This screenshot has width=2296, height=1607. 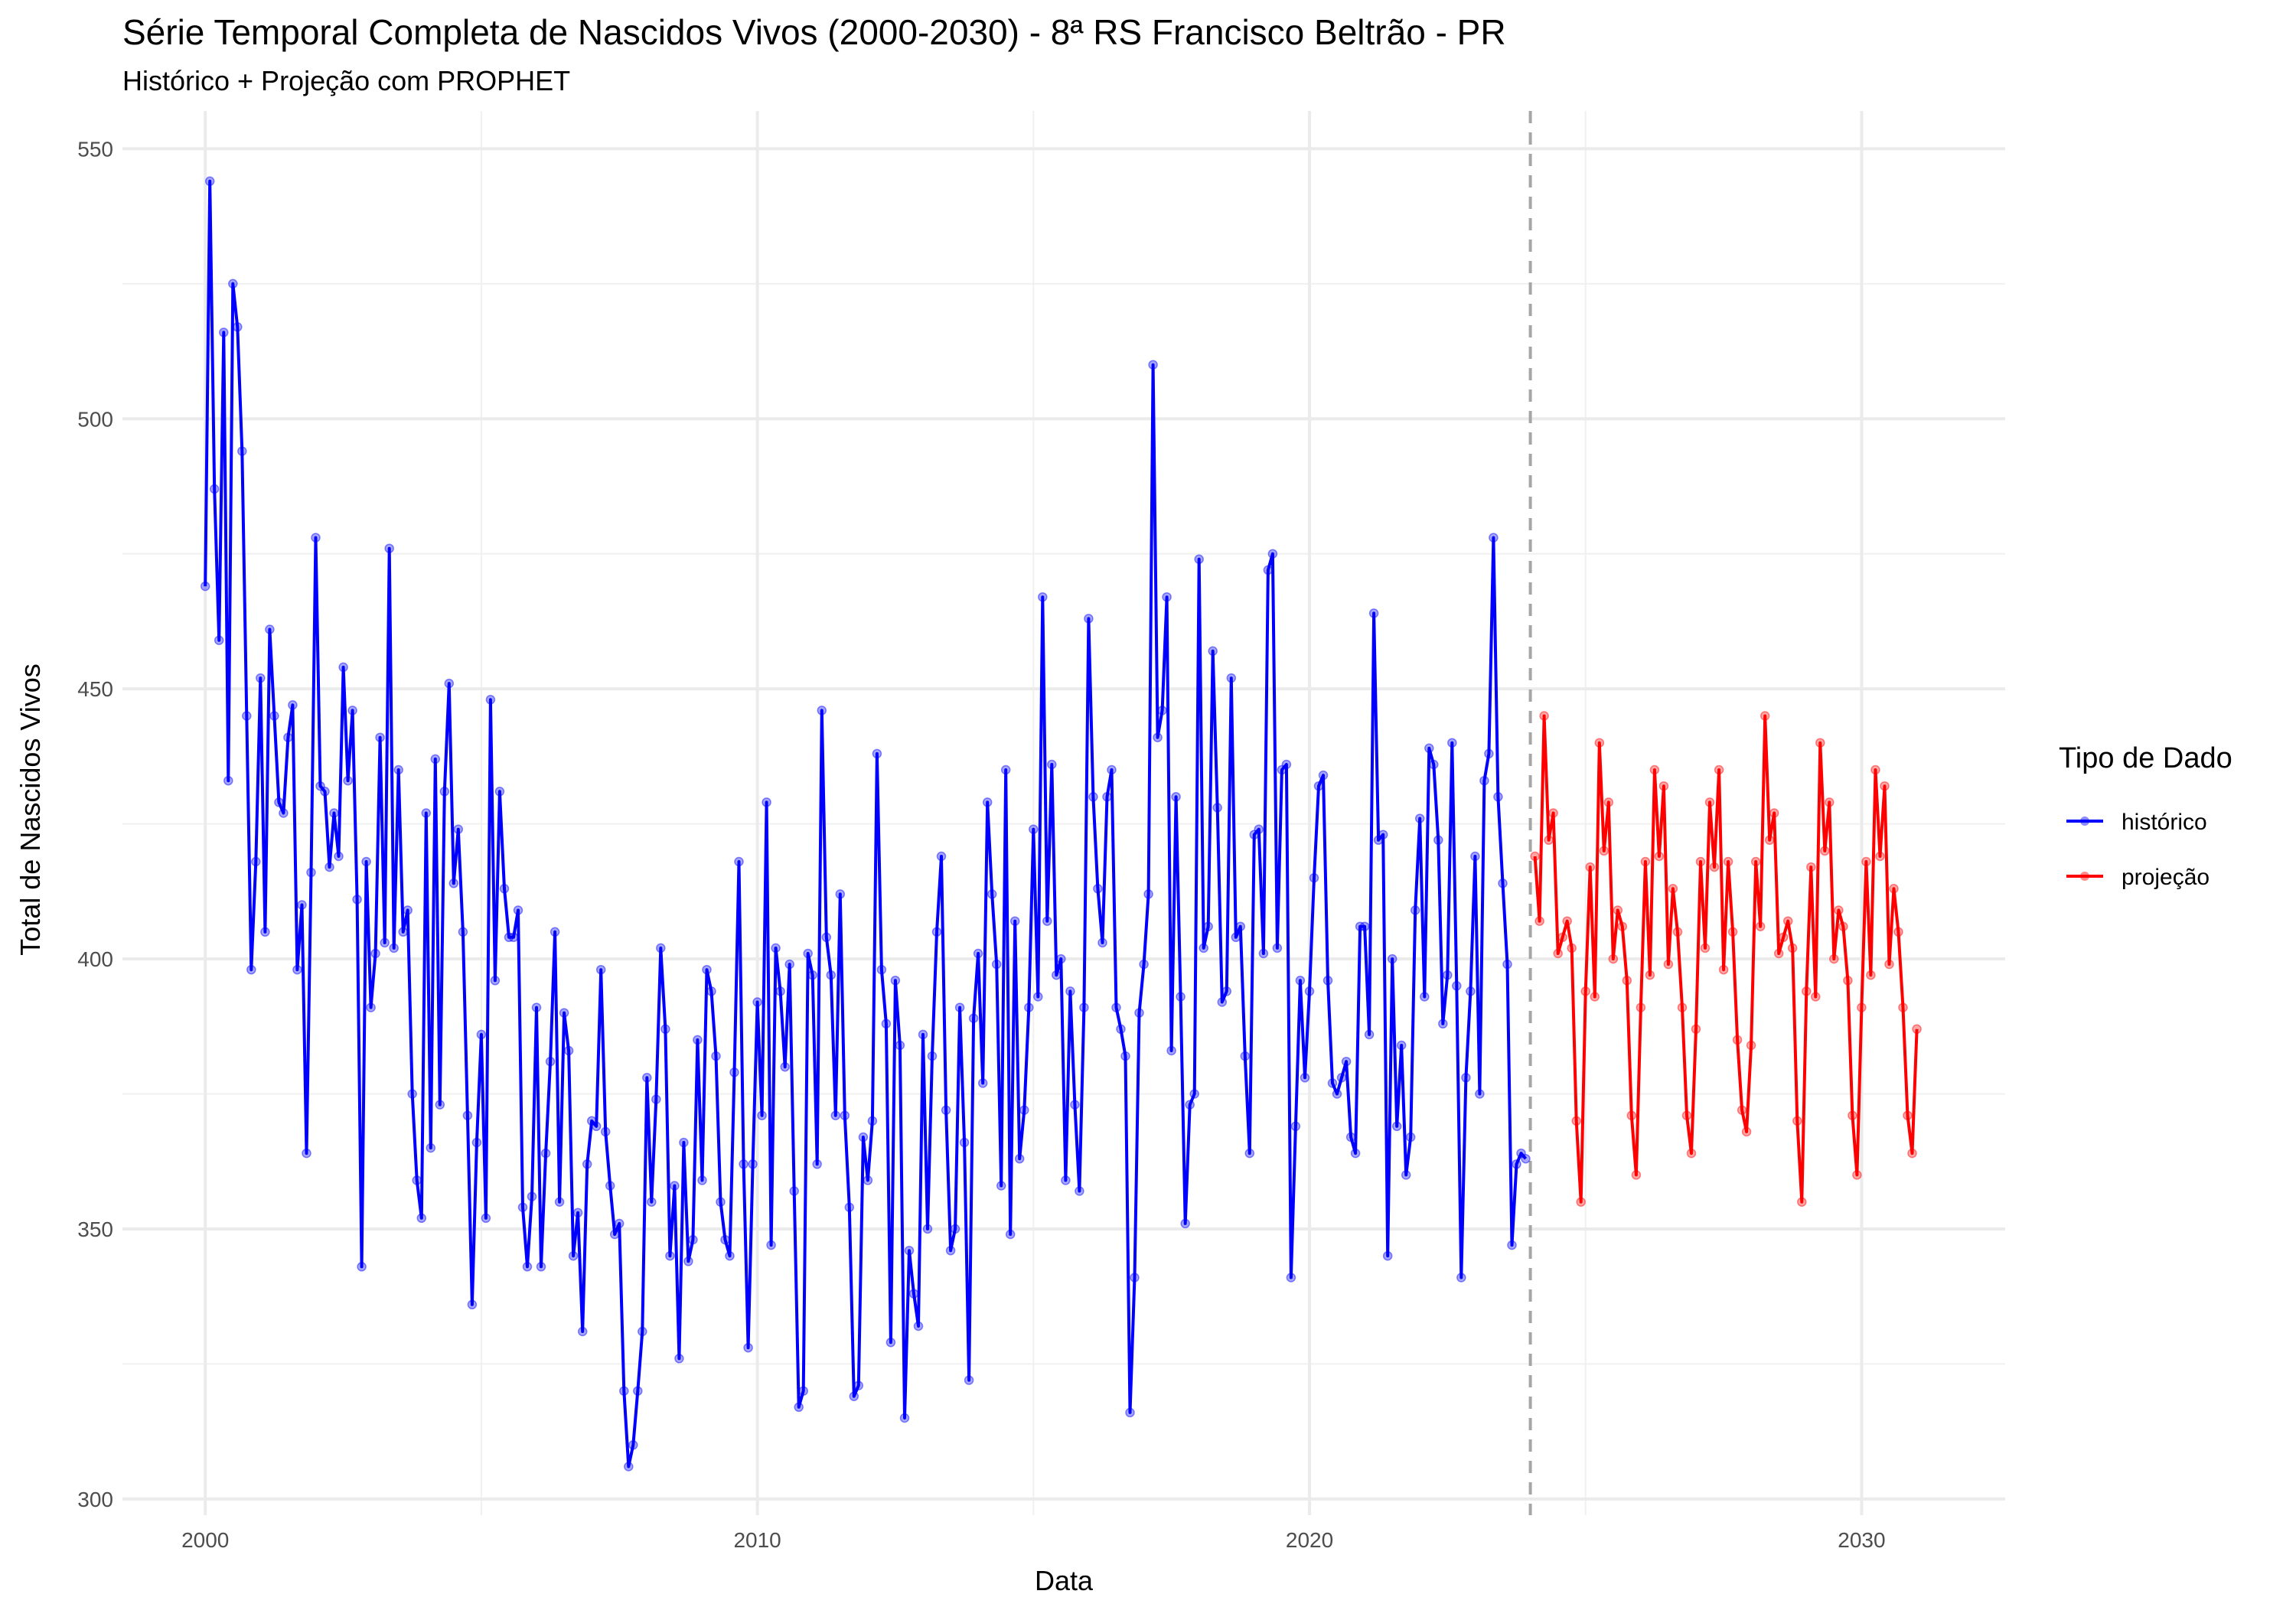 I want to click on y-tick-label: 500, so click(x=95, y=419).